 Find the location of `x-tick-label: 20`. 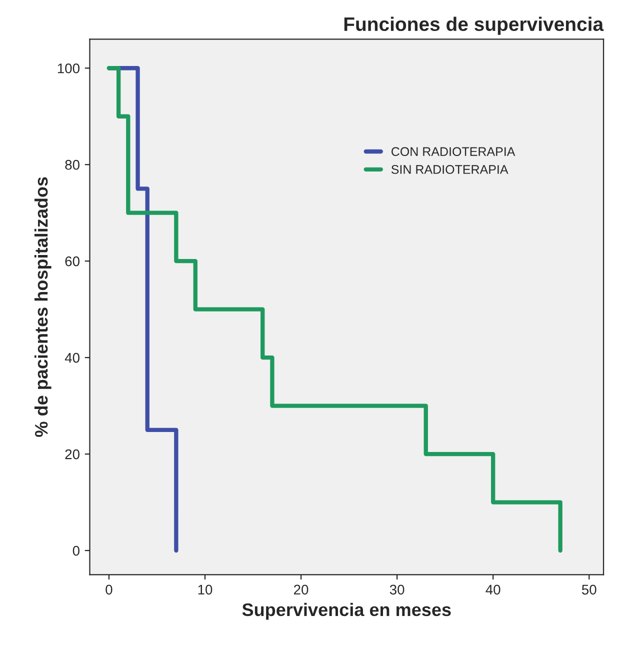

x-tick-label: 20 is located at coordinates (301, 589).